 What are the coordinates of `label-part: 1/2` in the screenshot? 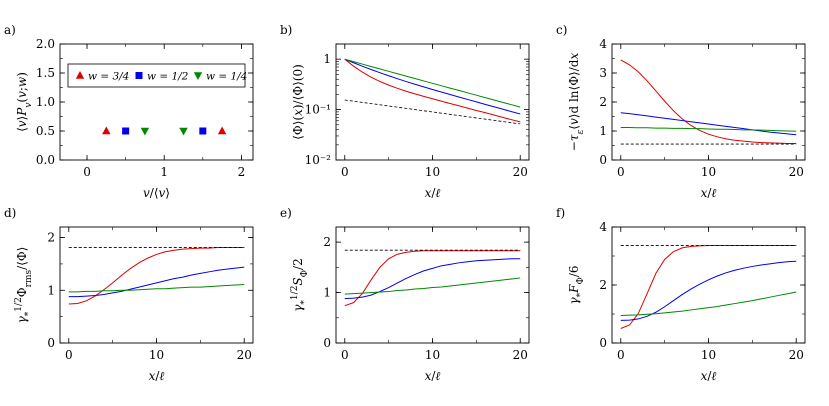 It's located at (295, 293).